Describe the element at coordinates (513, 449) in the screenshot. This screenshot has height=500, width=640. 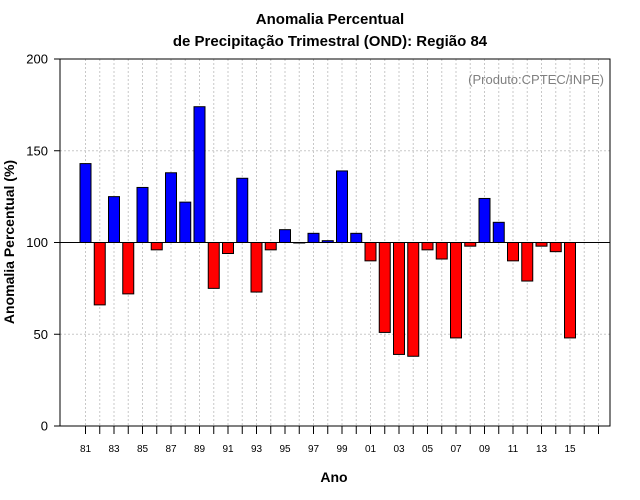
I see `x-tick-label: 11` at that location.